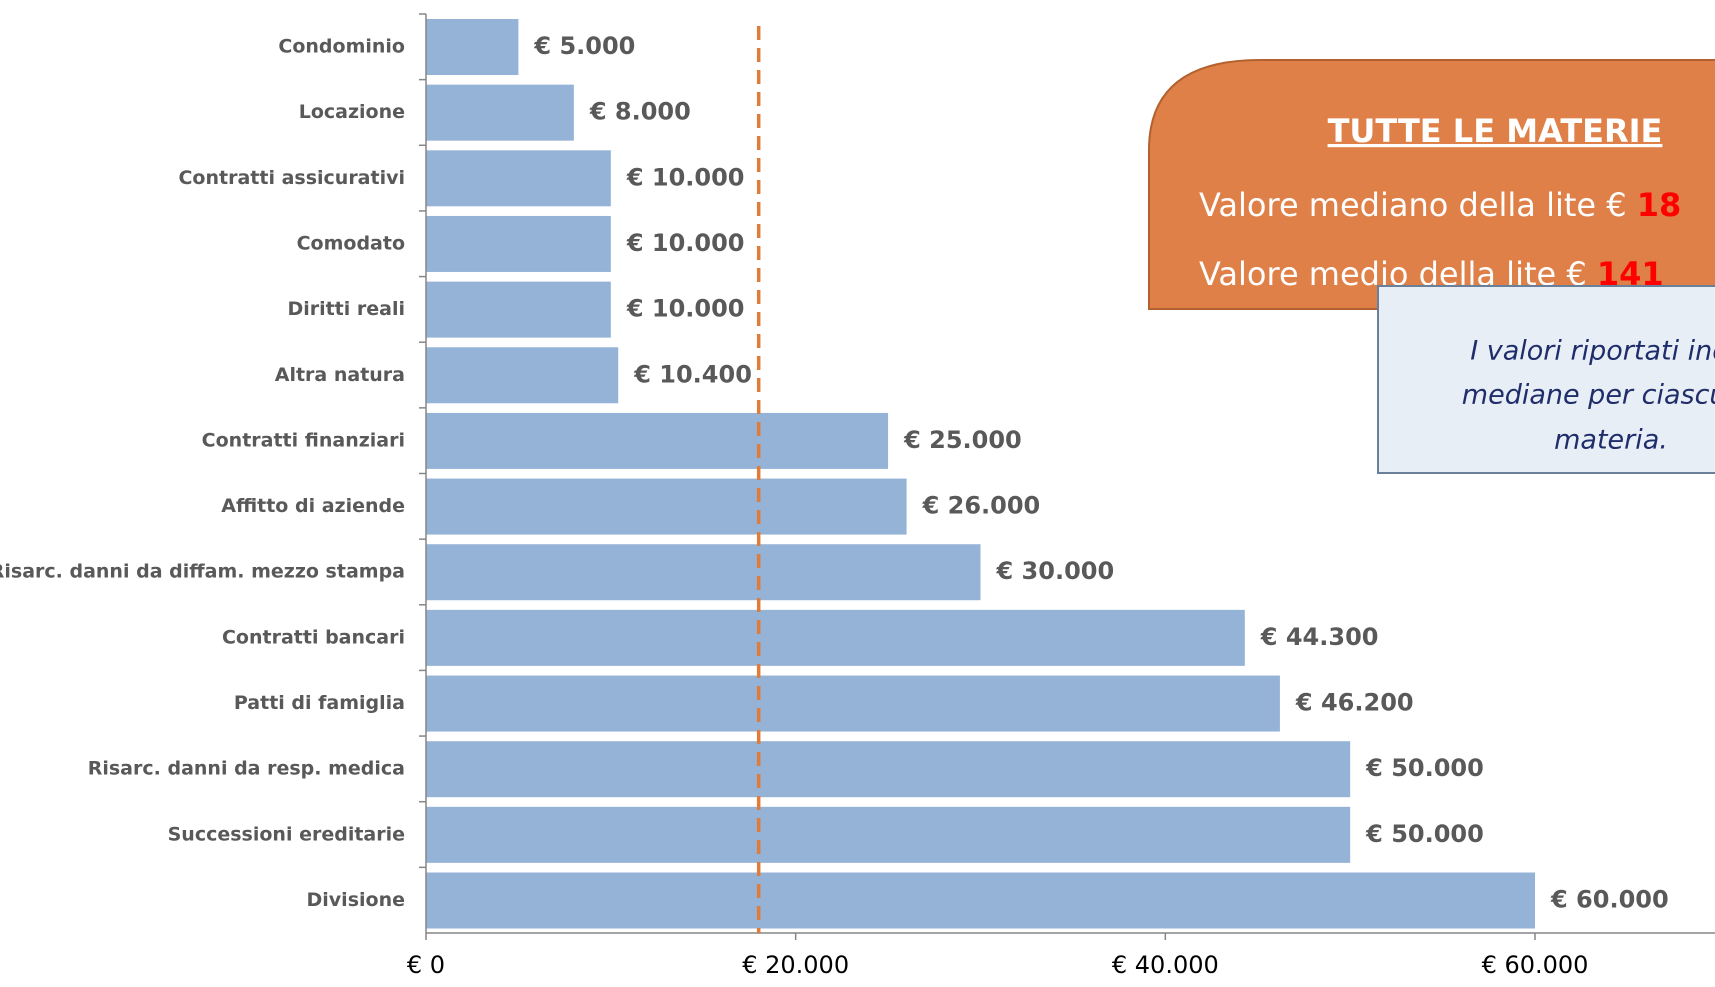 This screenshot has height=987, width=1715. Describe the element at coordinates (341, 47) in the screenshot. I see `category-label: Condominio` at that location.